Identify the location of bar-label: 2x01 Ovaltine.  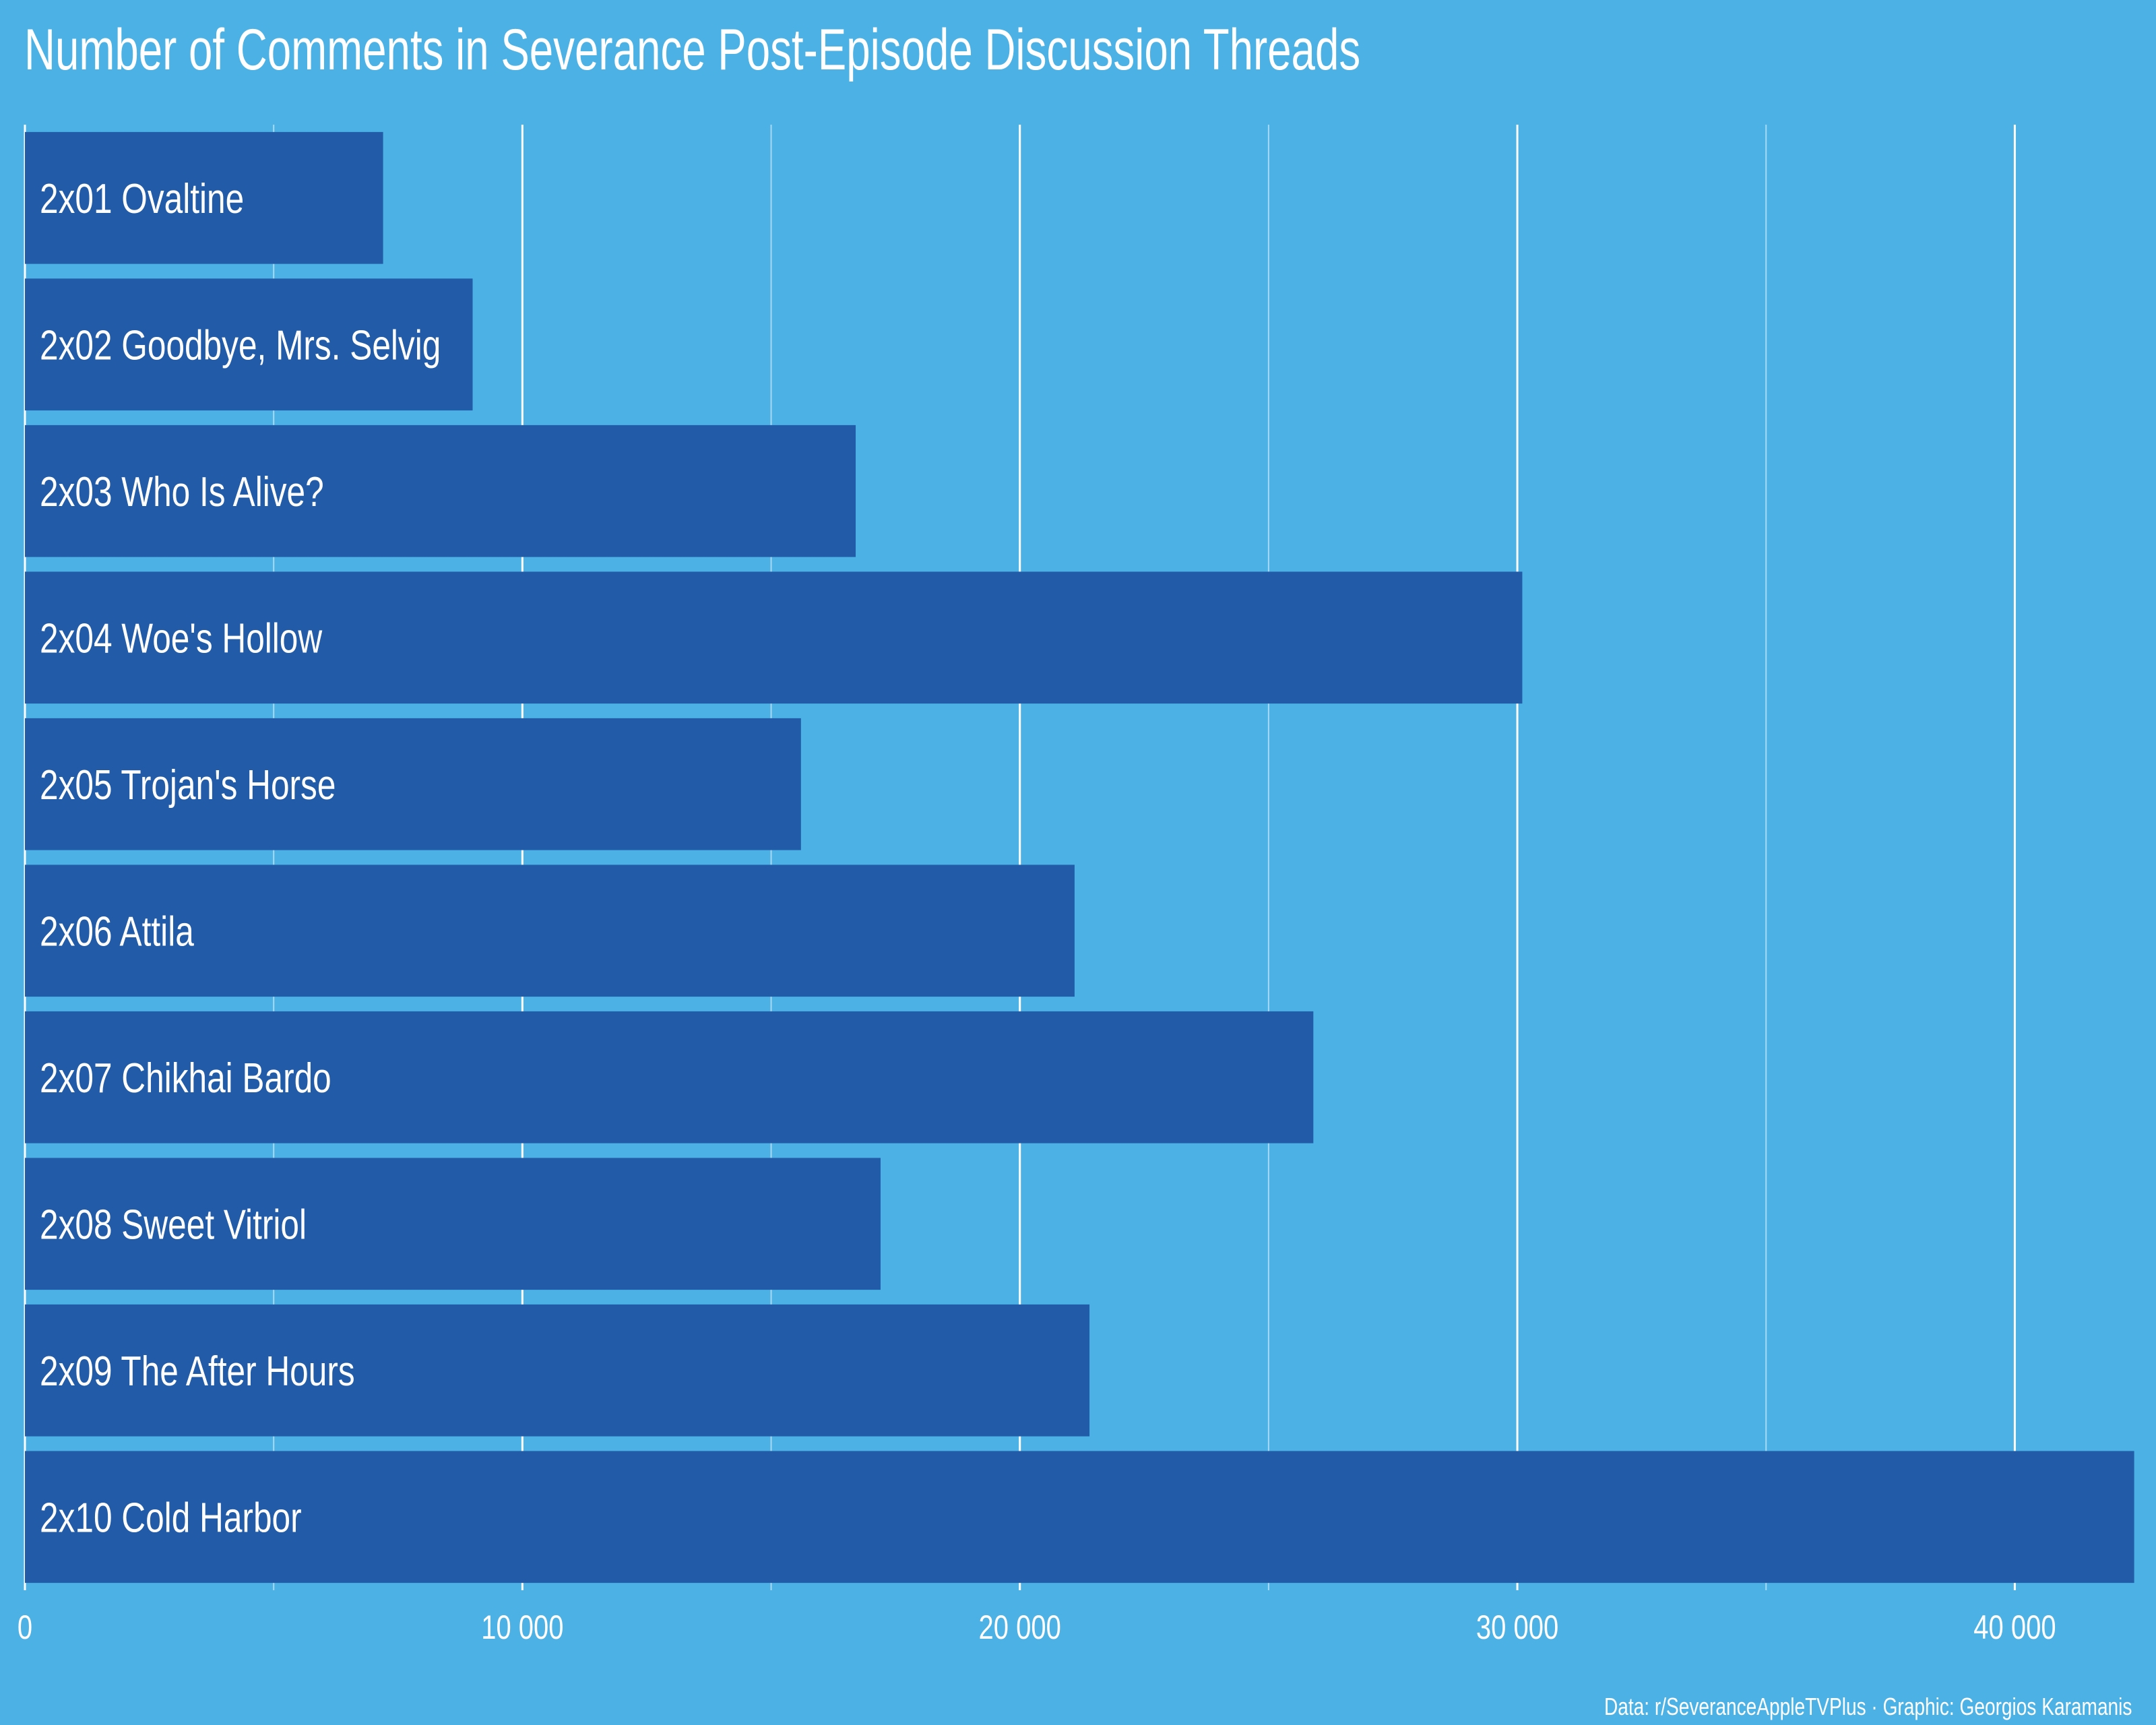
(142, 199).